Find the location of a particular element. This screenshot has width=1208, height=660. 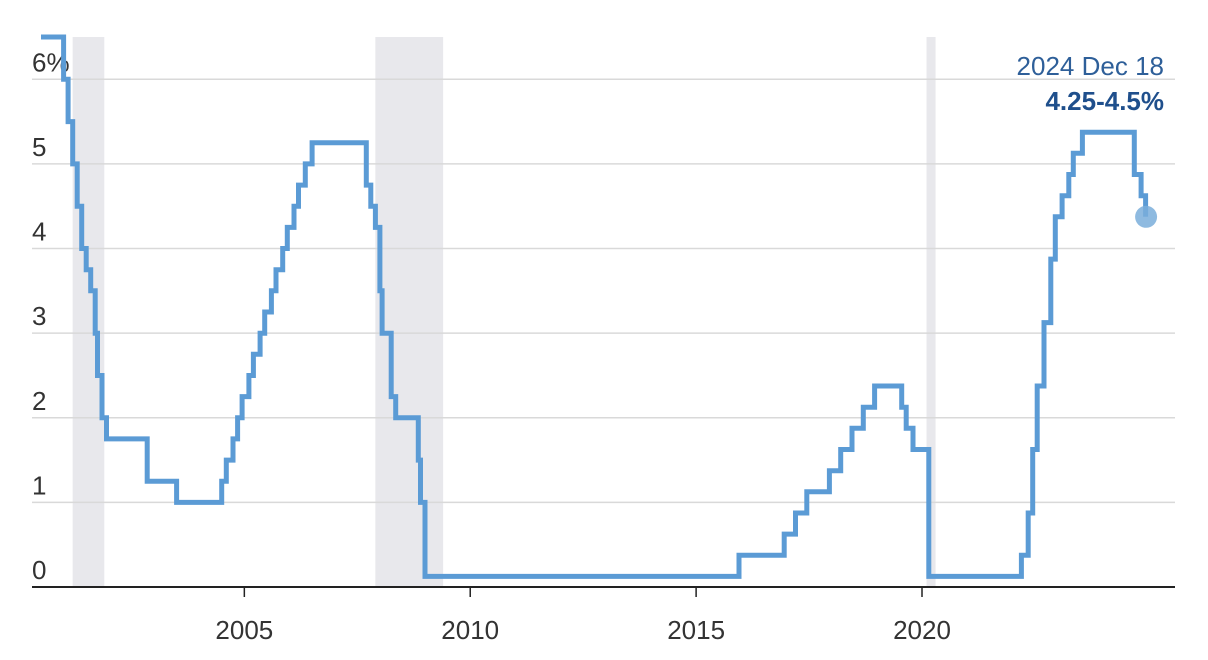

x-tick-label-2005: 2005 is located at coordinates (244, 630).